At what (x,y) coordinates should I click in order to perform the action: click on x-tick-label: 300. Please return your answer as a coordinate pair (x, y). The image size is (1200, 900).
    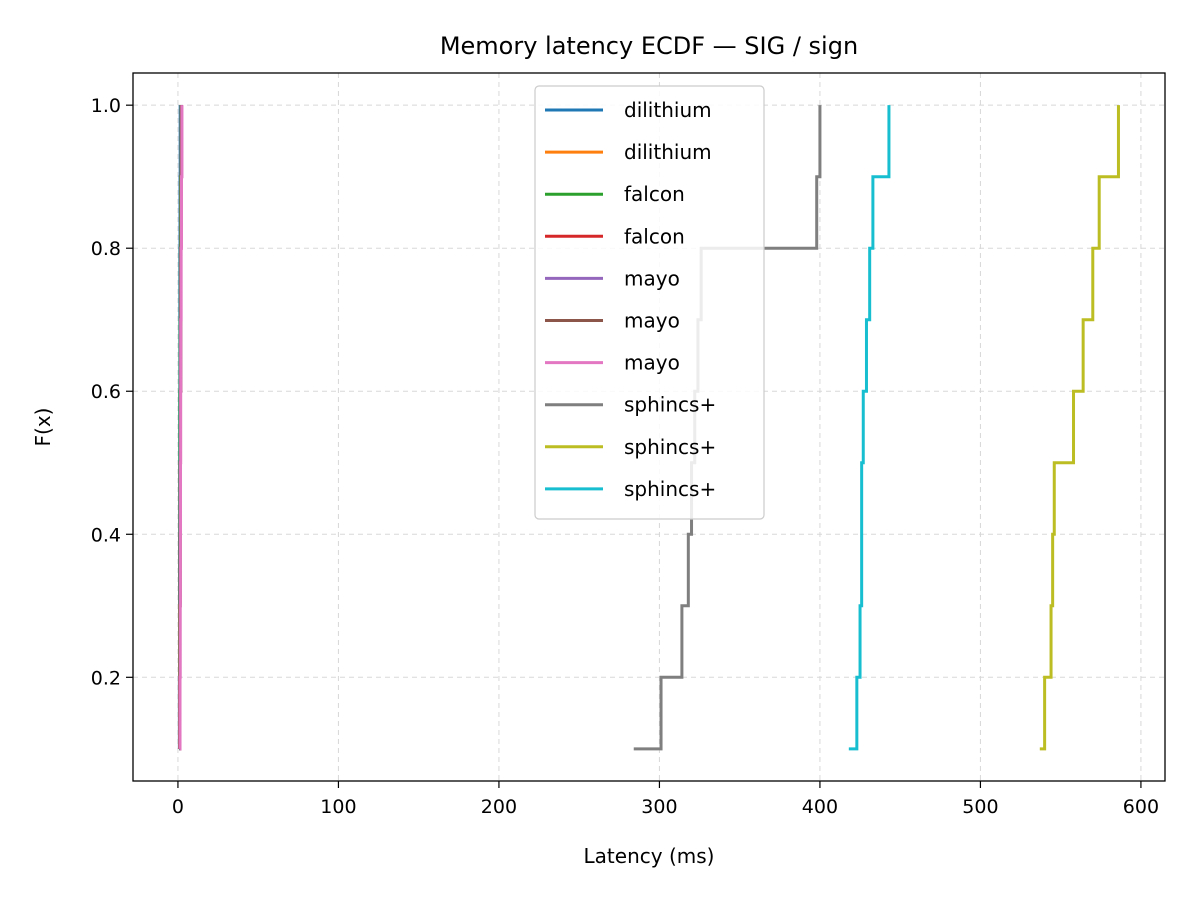
    Looking at the image, I should click on (659, 807).